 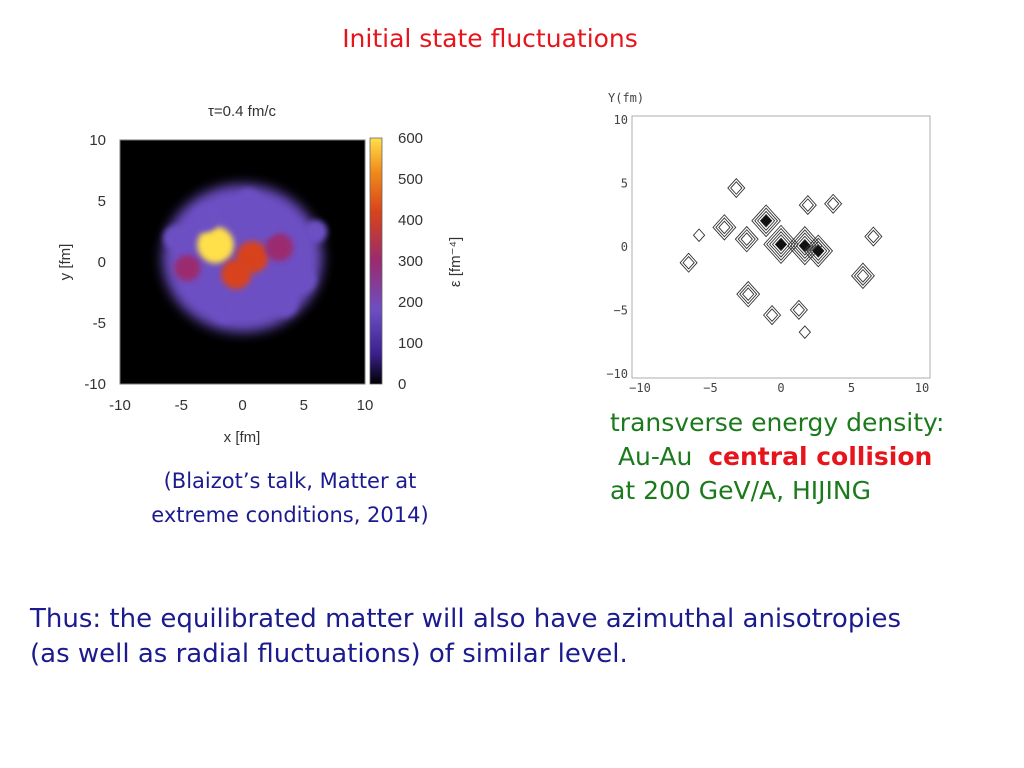 What do you see at coordinates (402, 384) in the screenshot?
I see `colorbar-tick: 0` at bounding box center [402, 384].